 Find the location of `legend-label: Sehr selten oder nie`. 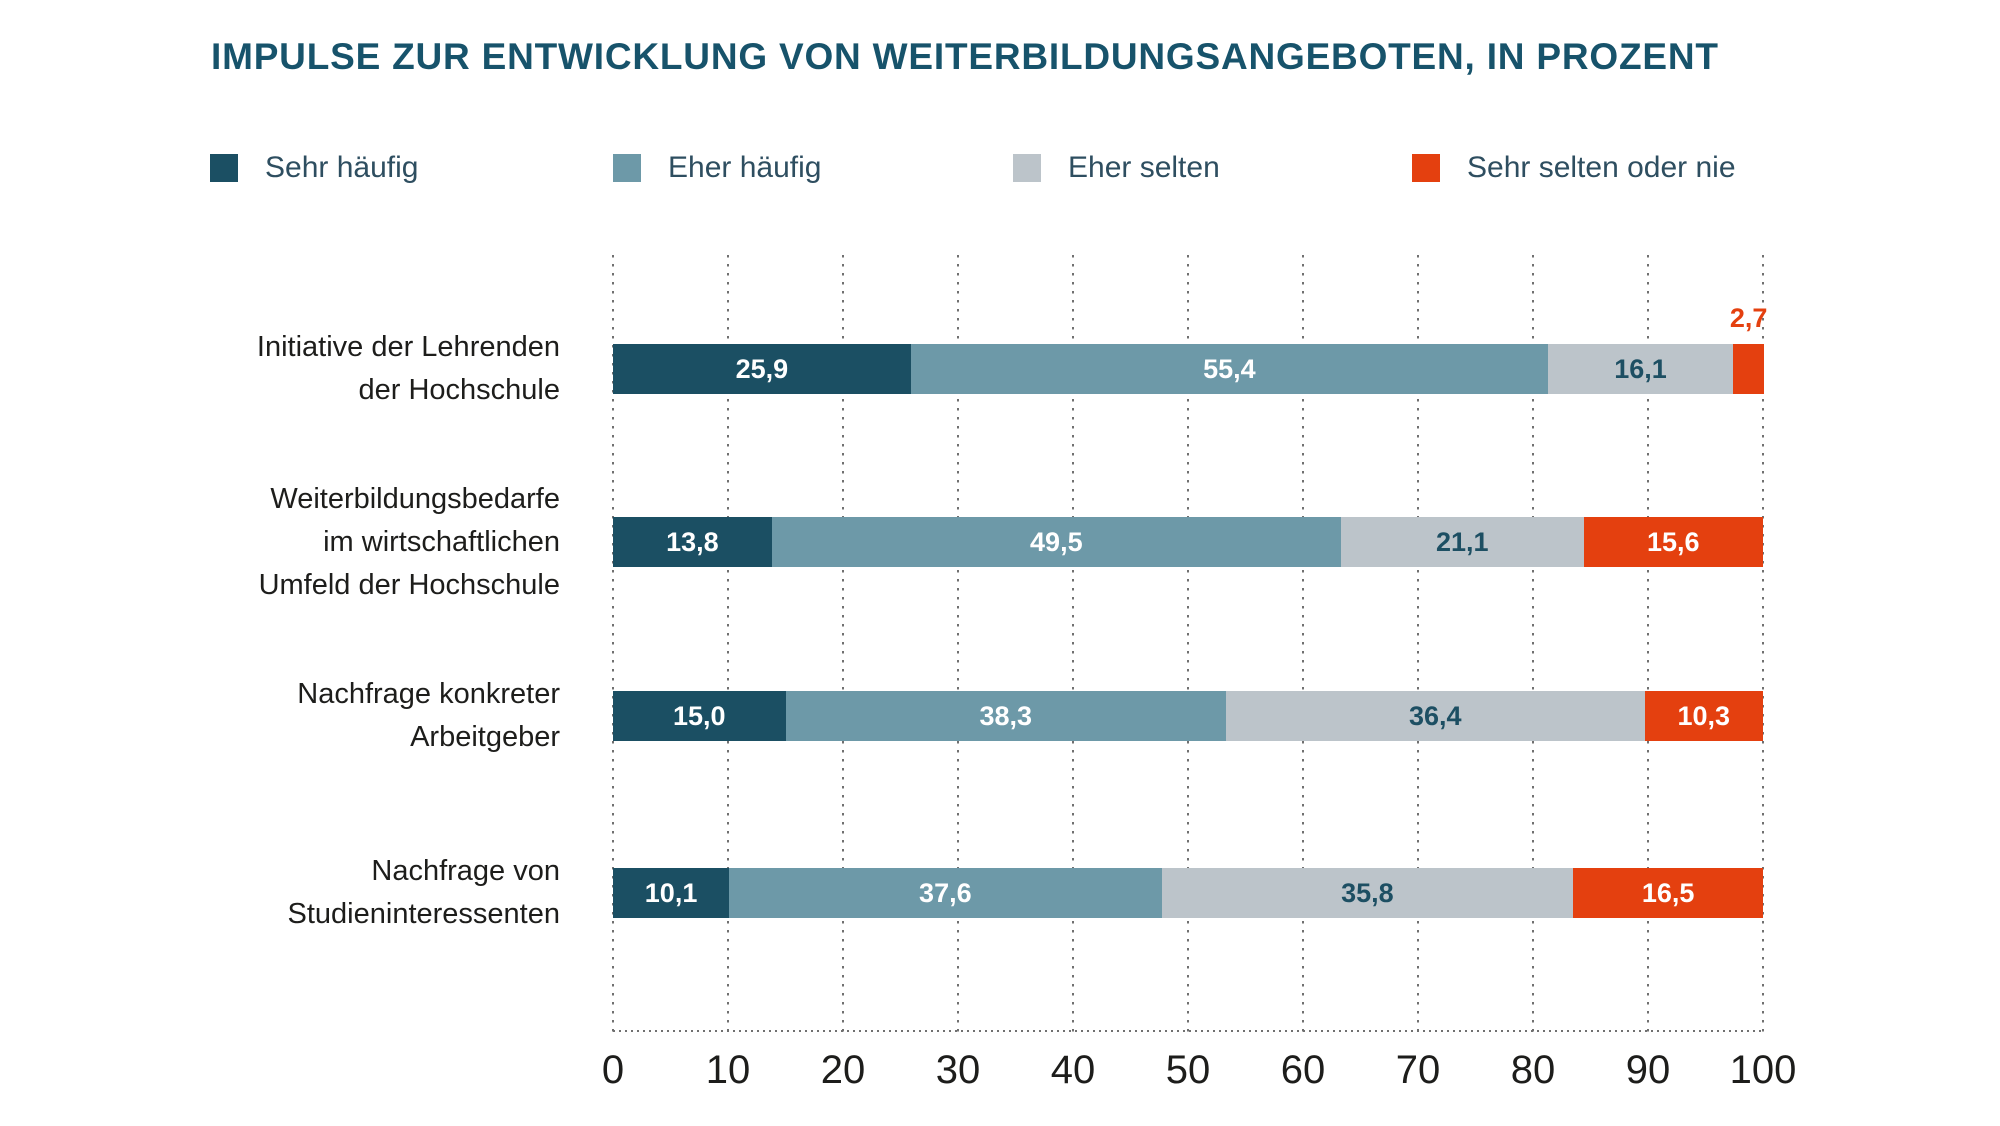

legend-label: Sehr selten oder nie is located at coordinates (1601, 167).